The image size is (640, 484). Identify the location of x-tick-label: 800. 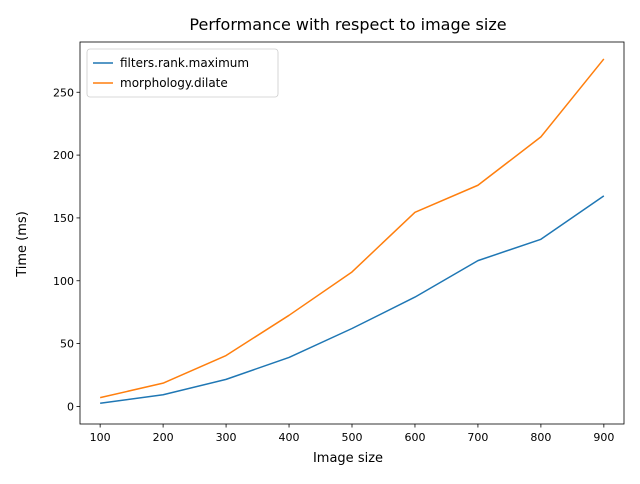
(540, 437).